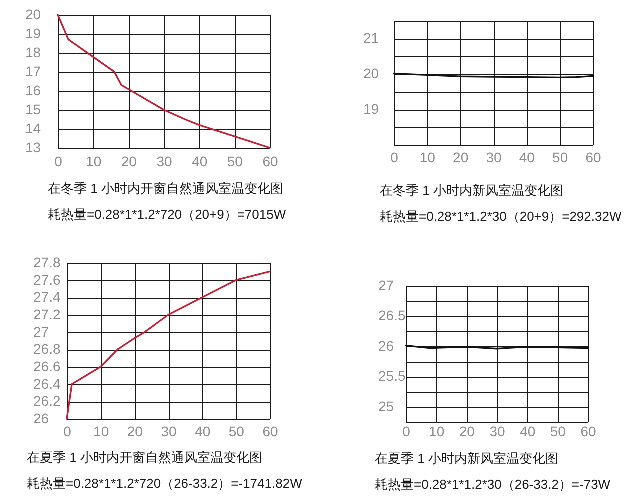 The height and width of the screenshot is (501, 640). I want to click on y-tick-label: 21, so click(372, 38).